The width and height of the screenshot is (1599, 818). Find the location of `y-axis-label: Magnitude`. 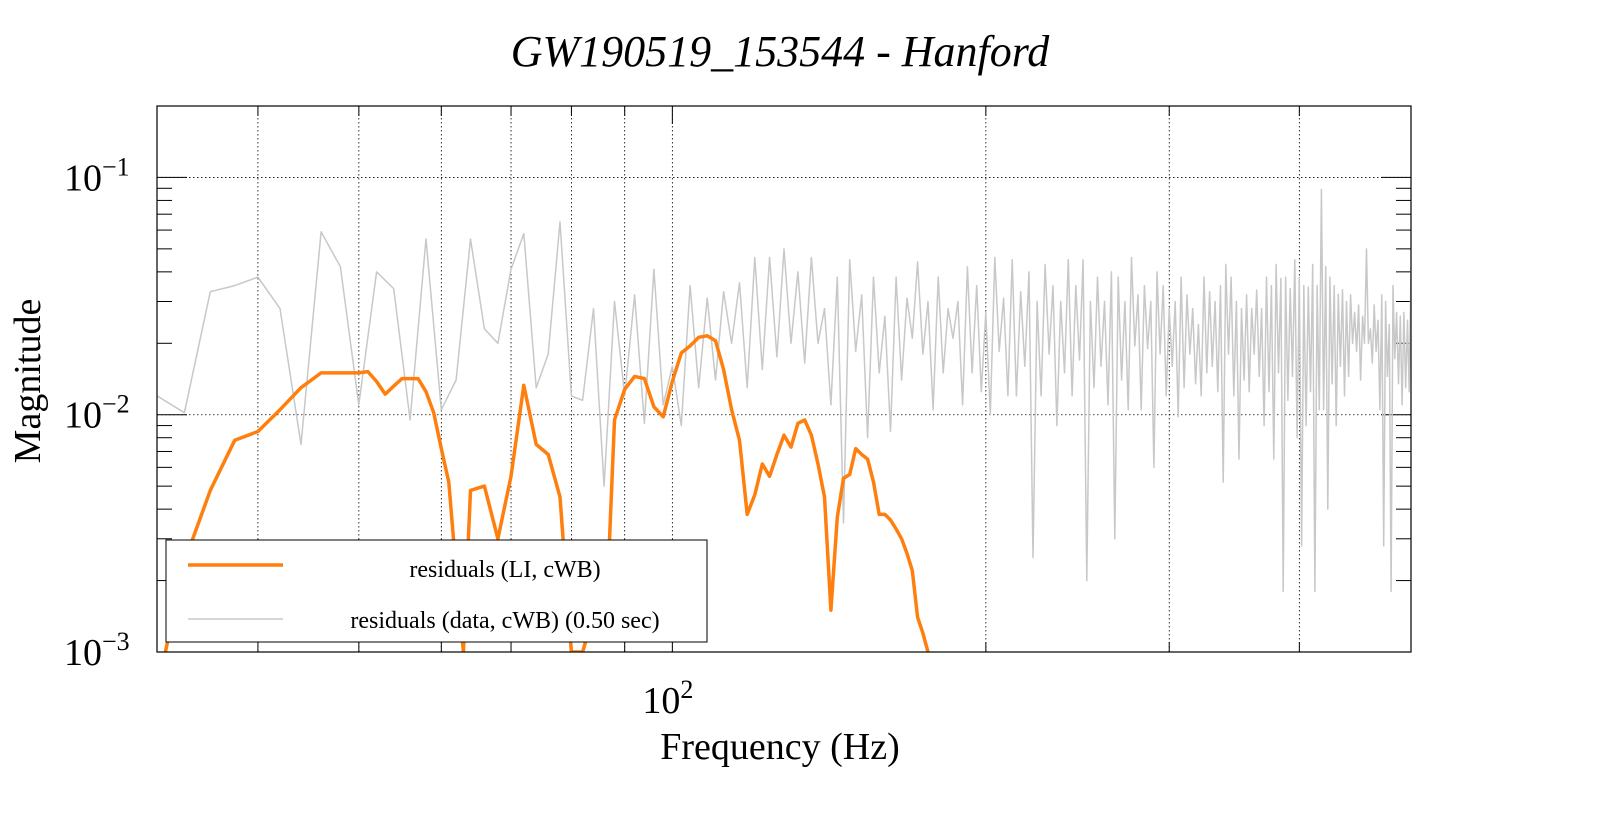

y-axis-label: Magnitude is located at coordinates (28, 381).